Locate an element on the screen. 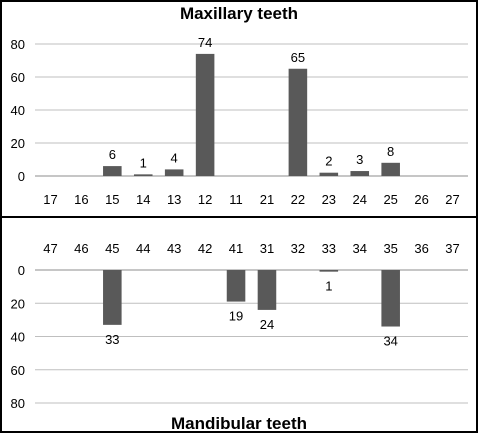 Image resolution: width=478 pixels, height=436 pixels. mandibular-title: Mandibular teeth is located at coordinates (239, 422).